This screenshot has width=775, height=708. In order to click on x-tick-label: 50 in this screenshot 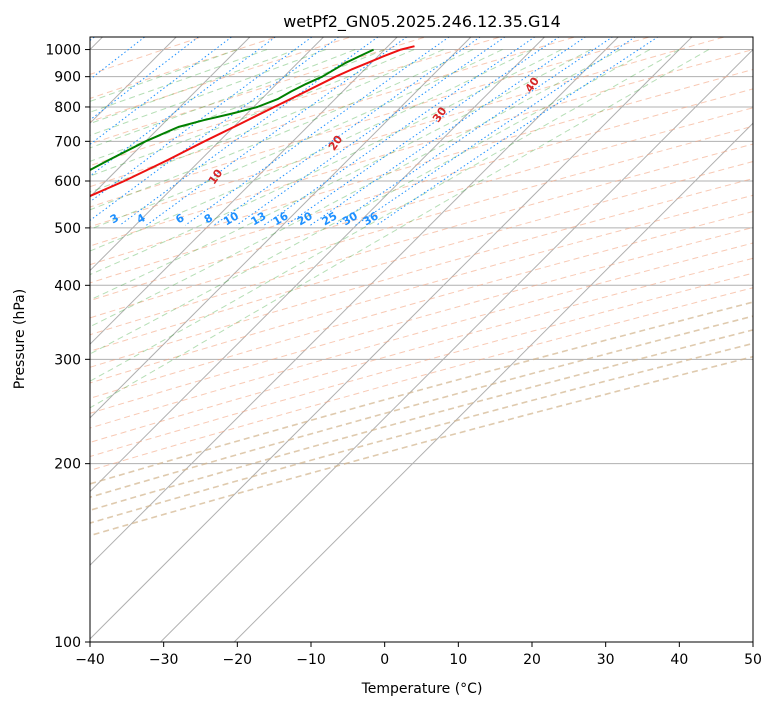, I will do `click(753, 660)`.